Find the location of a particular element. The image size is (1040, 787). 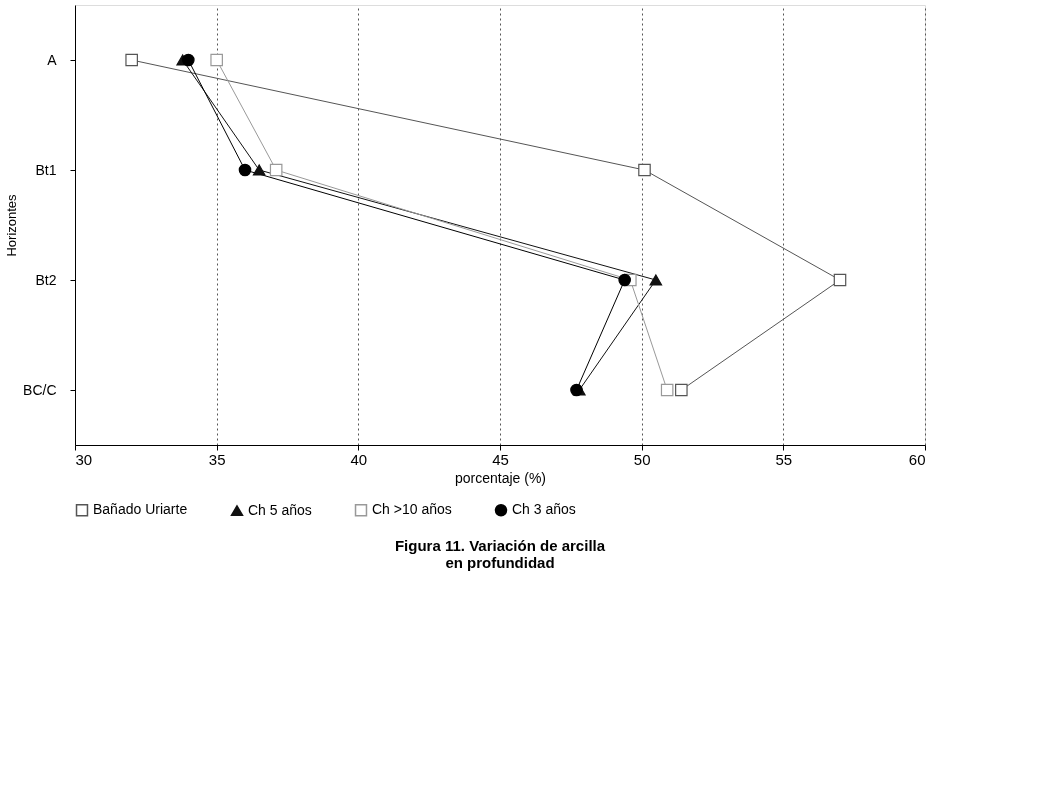

y-tick-label: Bt1 is located at coordinates (46, 169).